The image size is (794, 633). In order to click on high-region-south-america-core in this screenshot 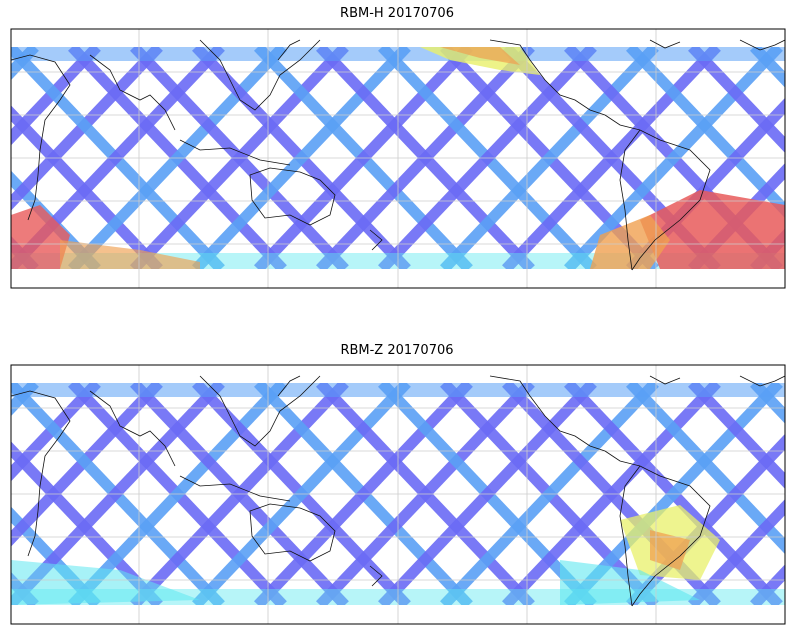, I will do `click(670, 550)`.